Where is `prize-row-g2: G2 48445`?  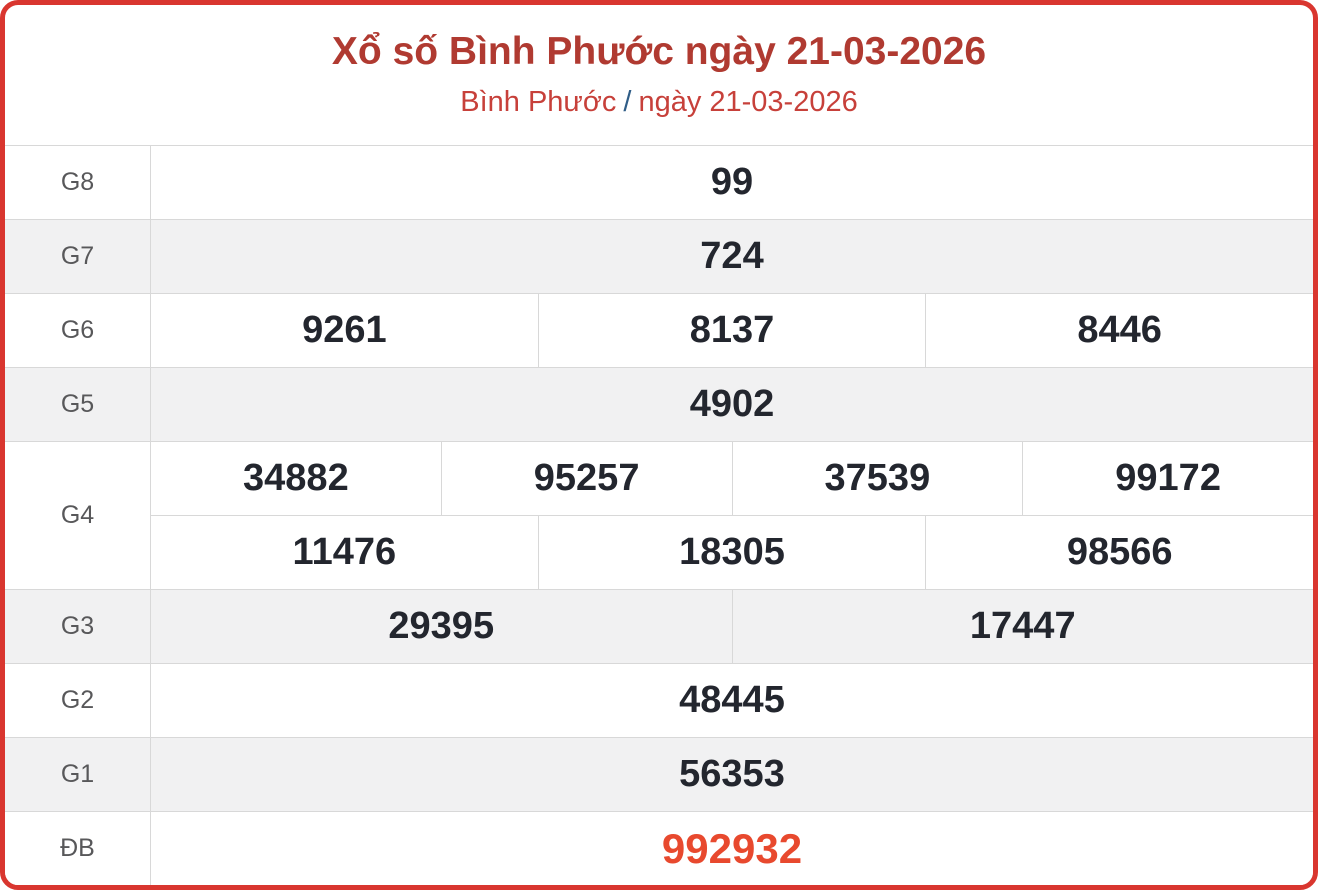
prize-row-g2: G2 48445 is located at coordinates (659, 700).